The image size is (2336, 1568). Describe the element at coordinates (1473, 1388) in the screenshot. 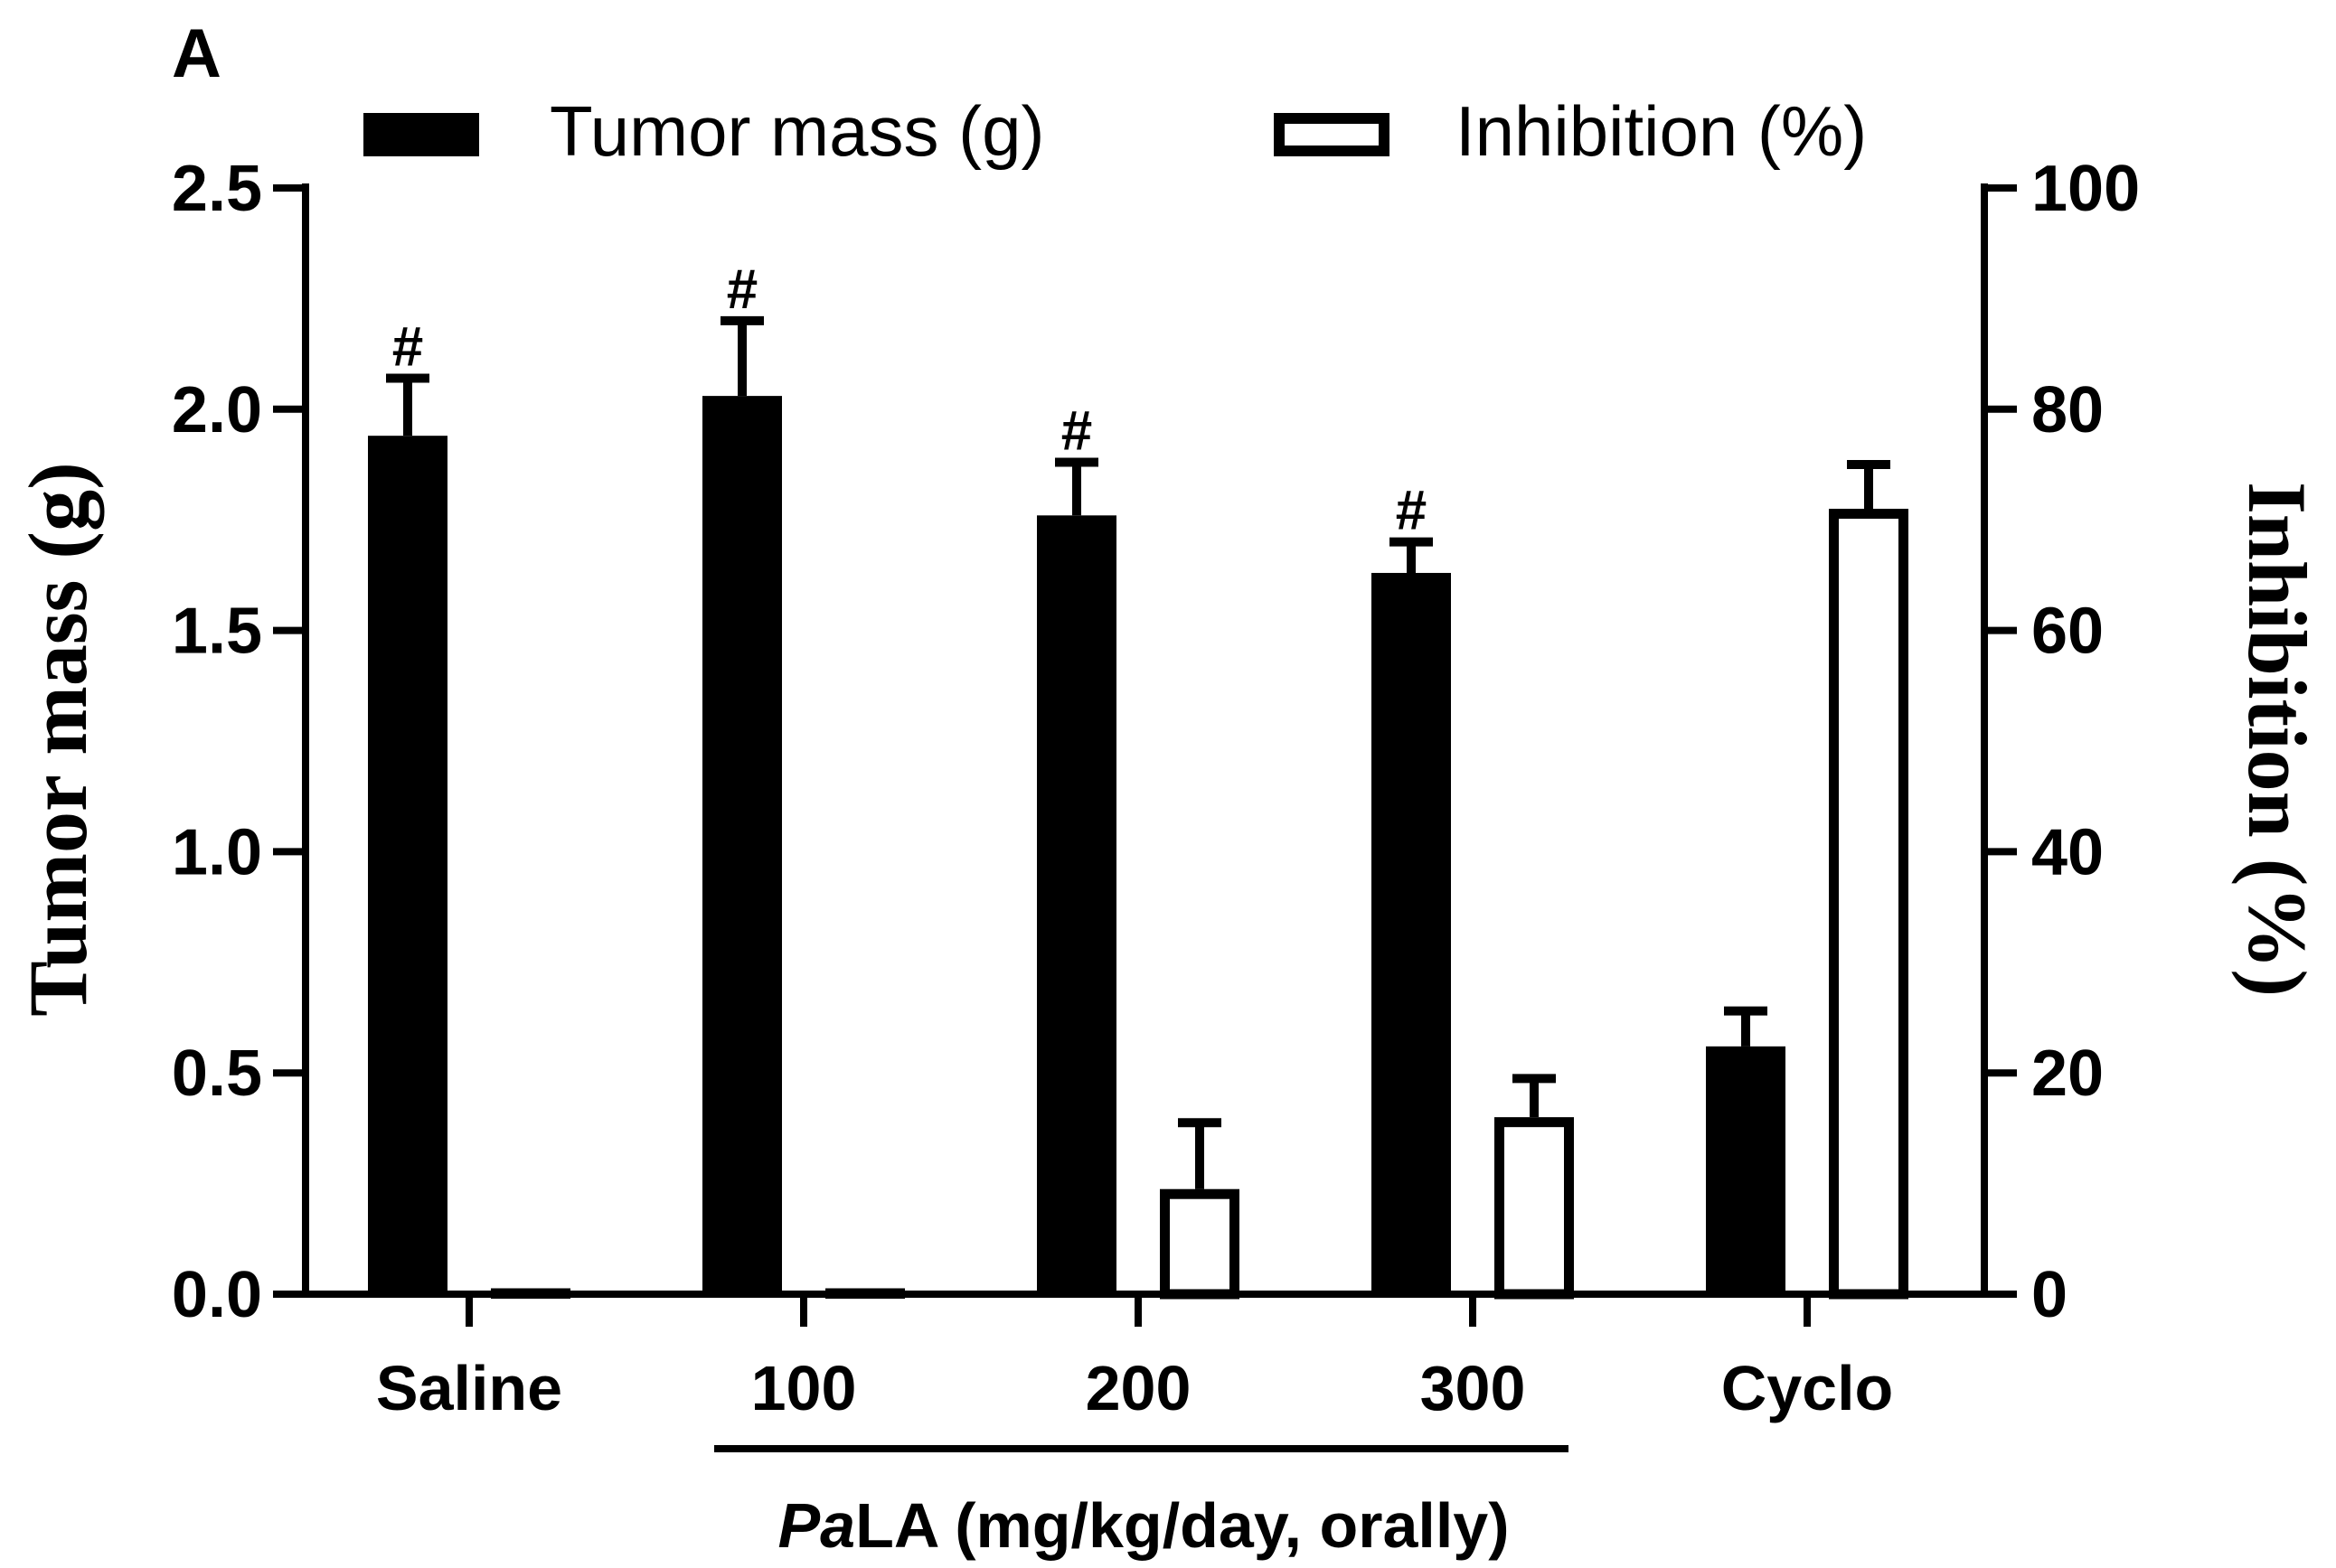

I see `x-tick-label: 300` at that location.